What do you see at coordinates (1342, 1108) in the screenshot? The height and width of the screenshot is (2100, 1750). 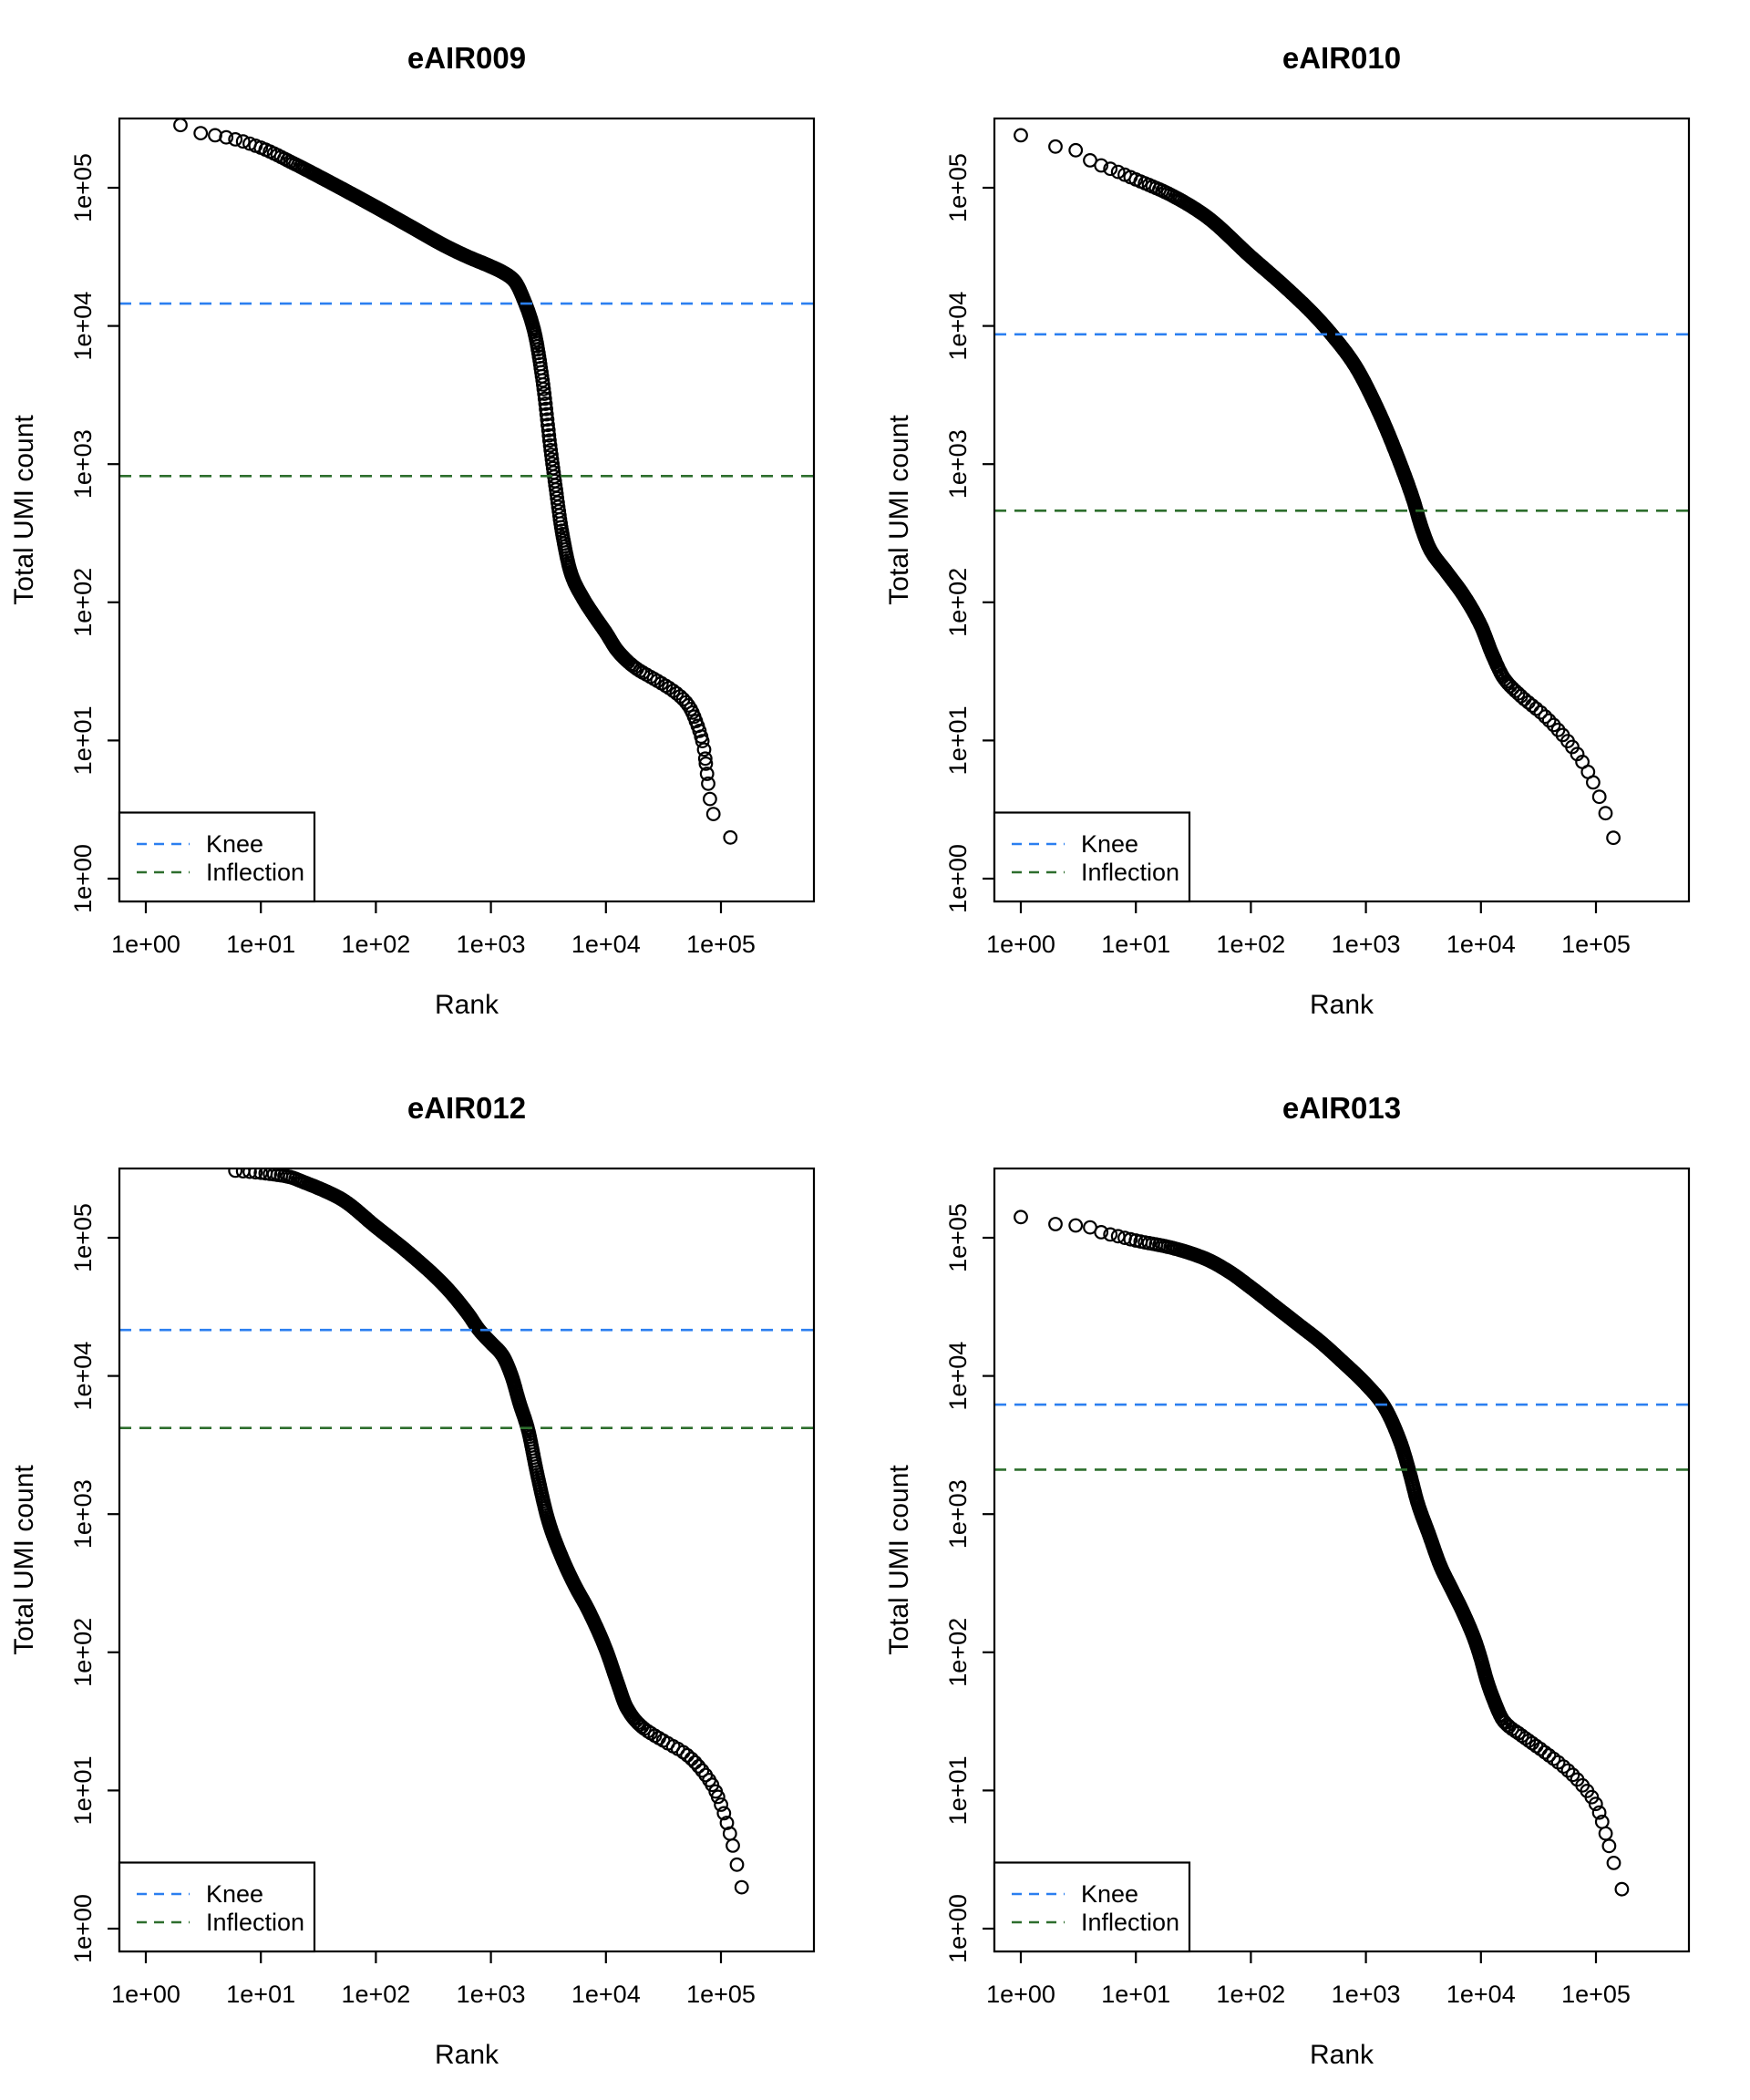 I see `plot-title: eAIR013` at bounding box center [1342, 1108].